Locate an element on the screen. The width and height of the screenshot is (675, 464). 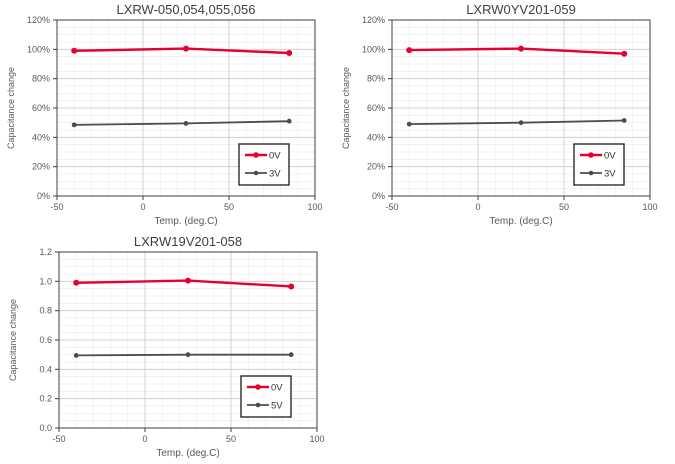
y-tick-label: 0.6 is located at coordinates (45, 340).